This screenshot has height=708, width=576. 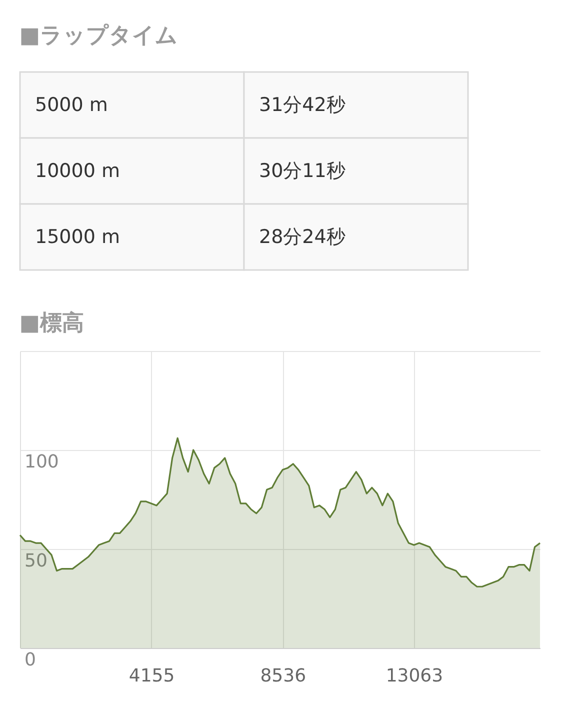 I want to click on text: 28分24秒, so click(x=302, y=237).